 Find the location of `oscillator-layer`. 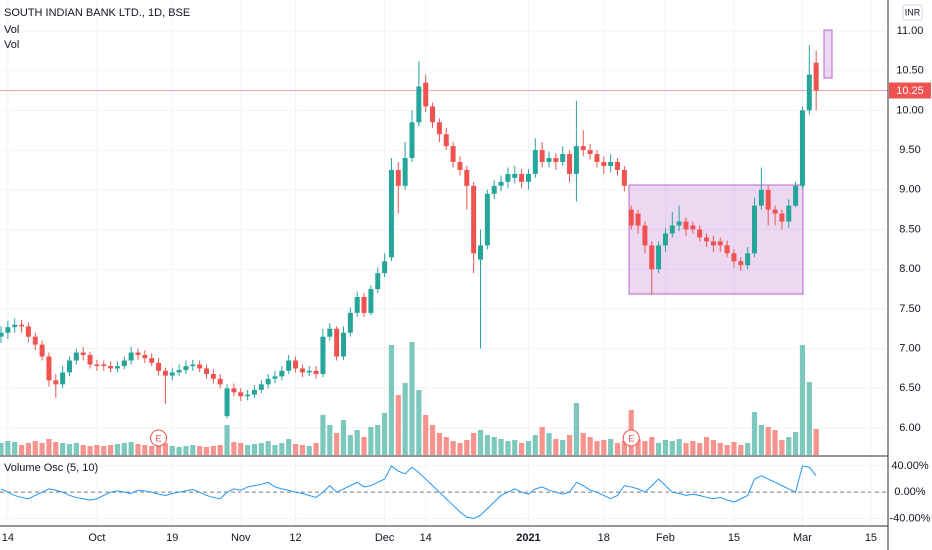

oscillator-layer is located at coordinates (408, 492).